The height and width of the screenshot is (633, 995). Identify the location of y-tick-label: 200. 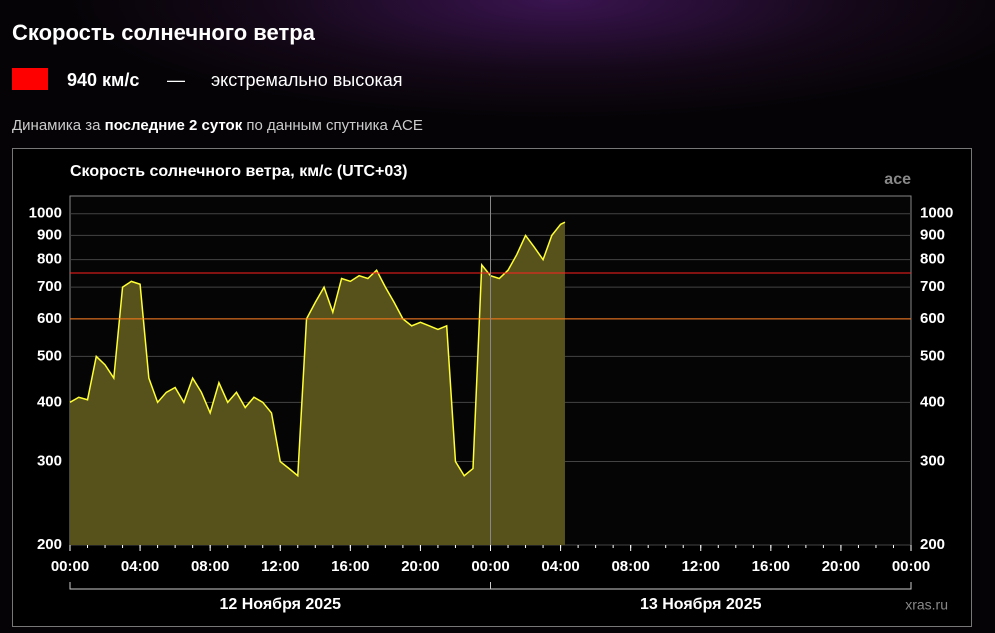
(49, 544).